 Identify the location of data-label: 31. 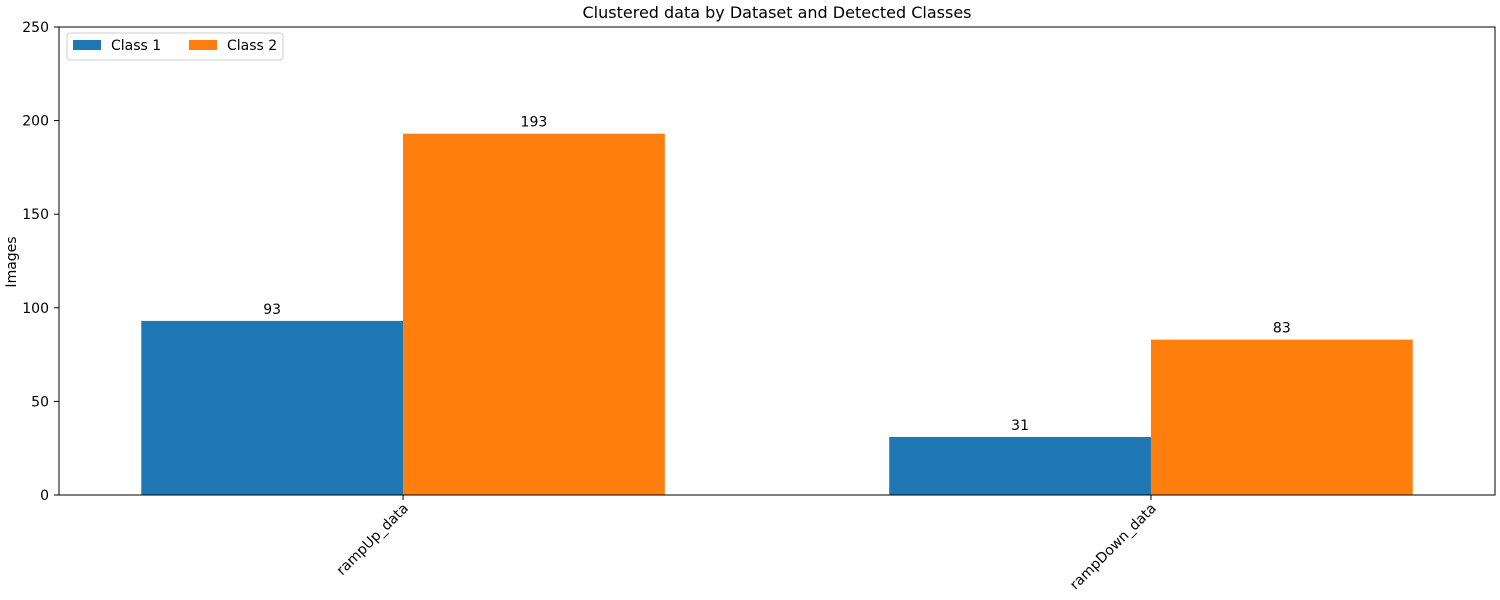
(1020, 426).